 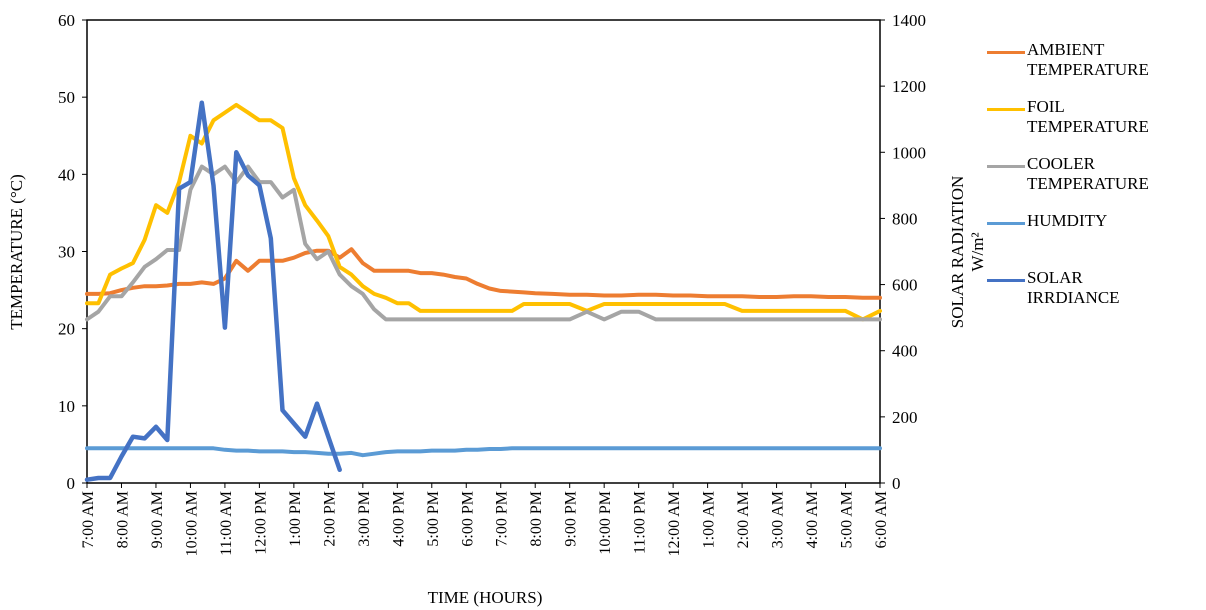 I want to click on x-tick-label: 2:00 PM, so click(x=329, y=519).